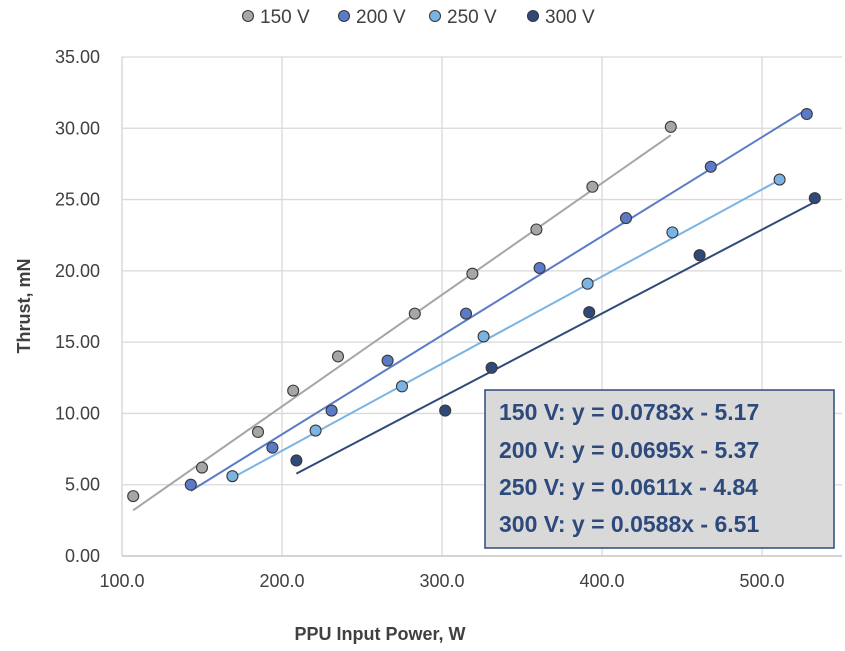 The height and width of the screenshot is (651, 845). I want to click on y-tick-label: 35.00, so click(77, 57).